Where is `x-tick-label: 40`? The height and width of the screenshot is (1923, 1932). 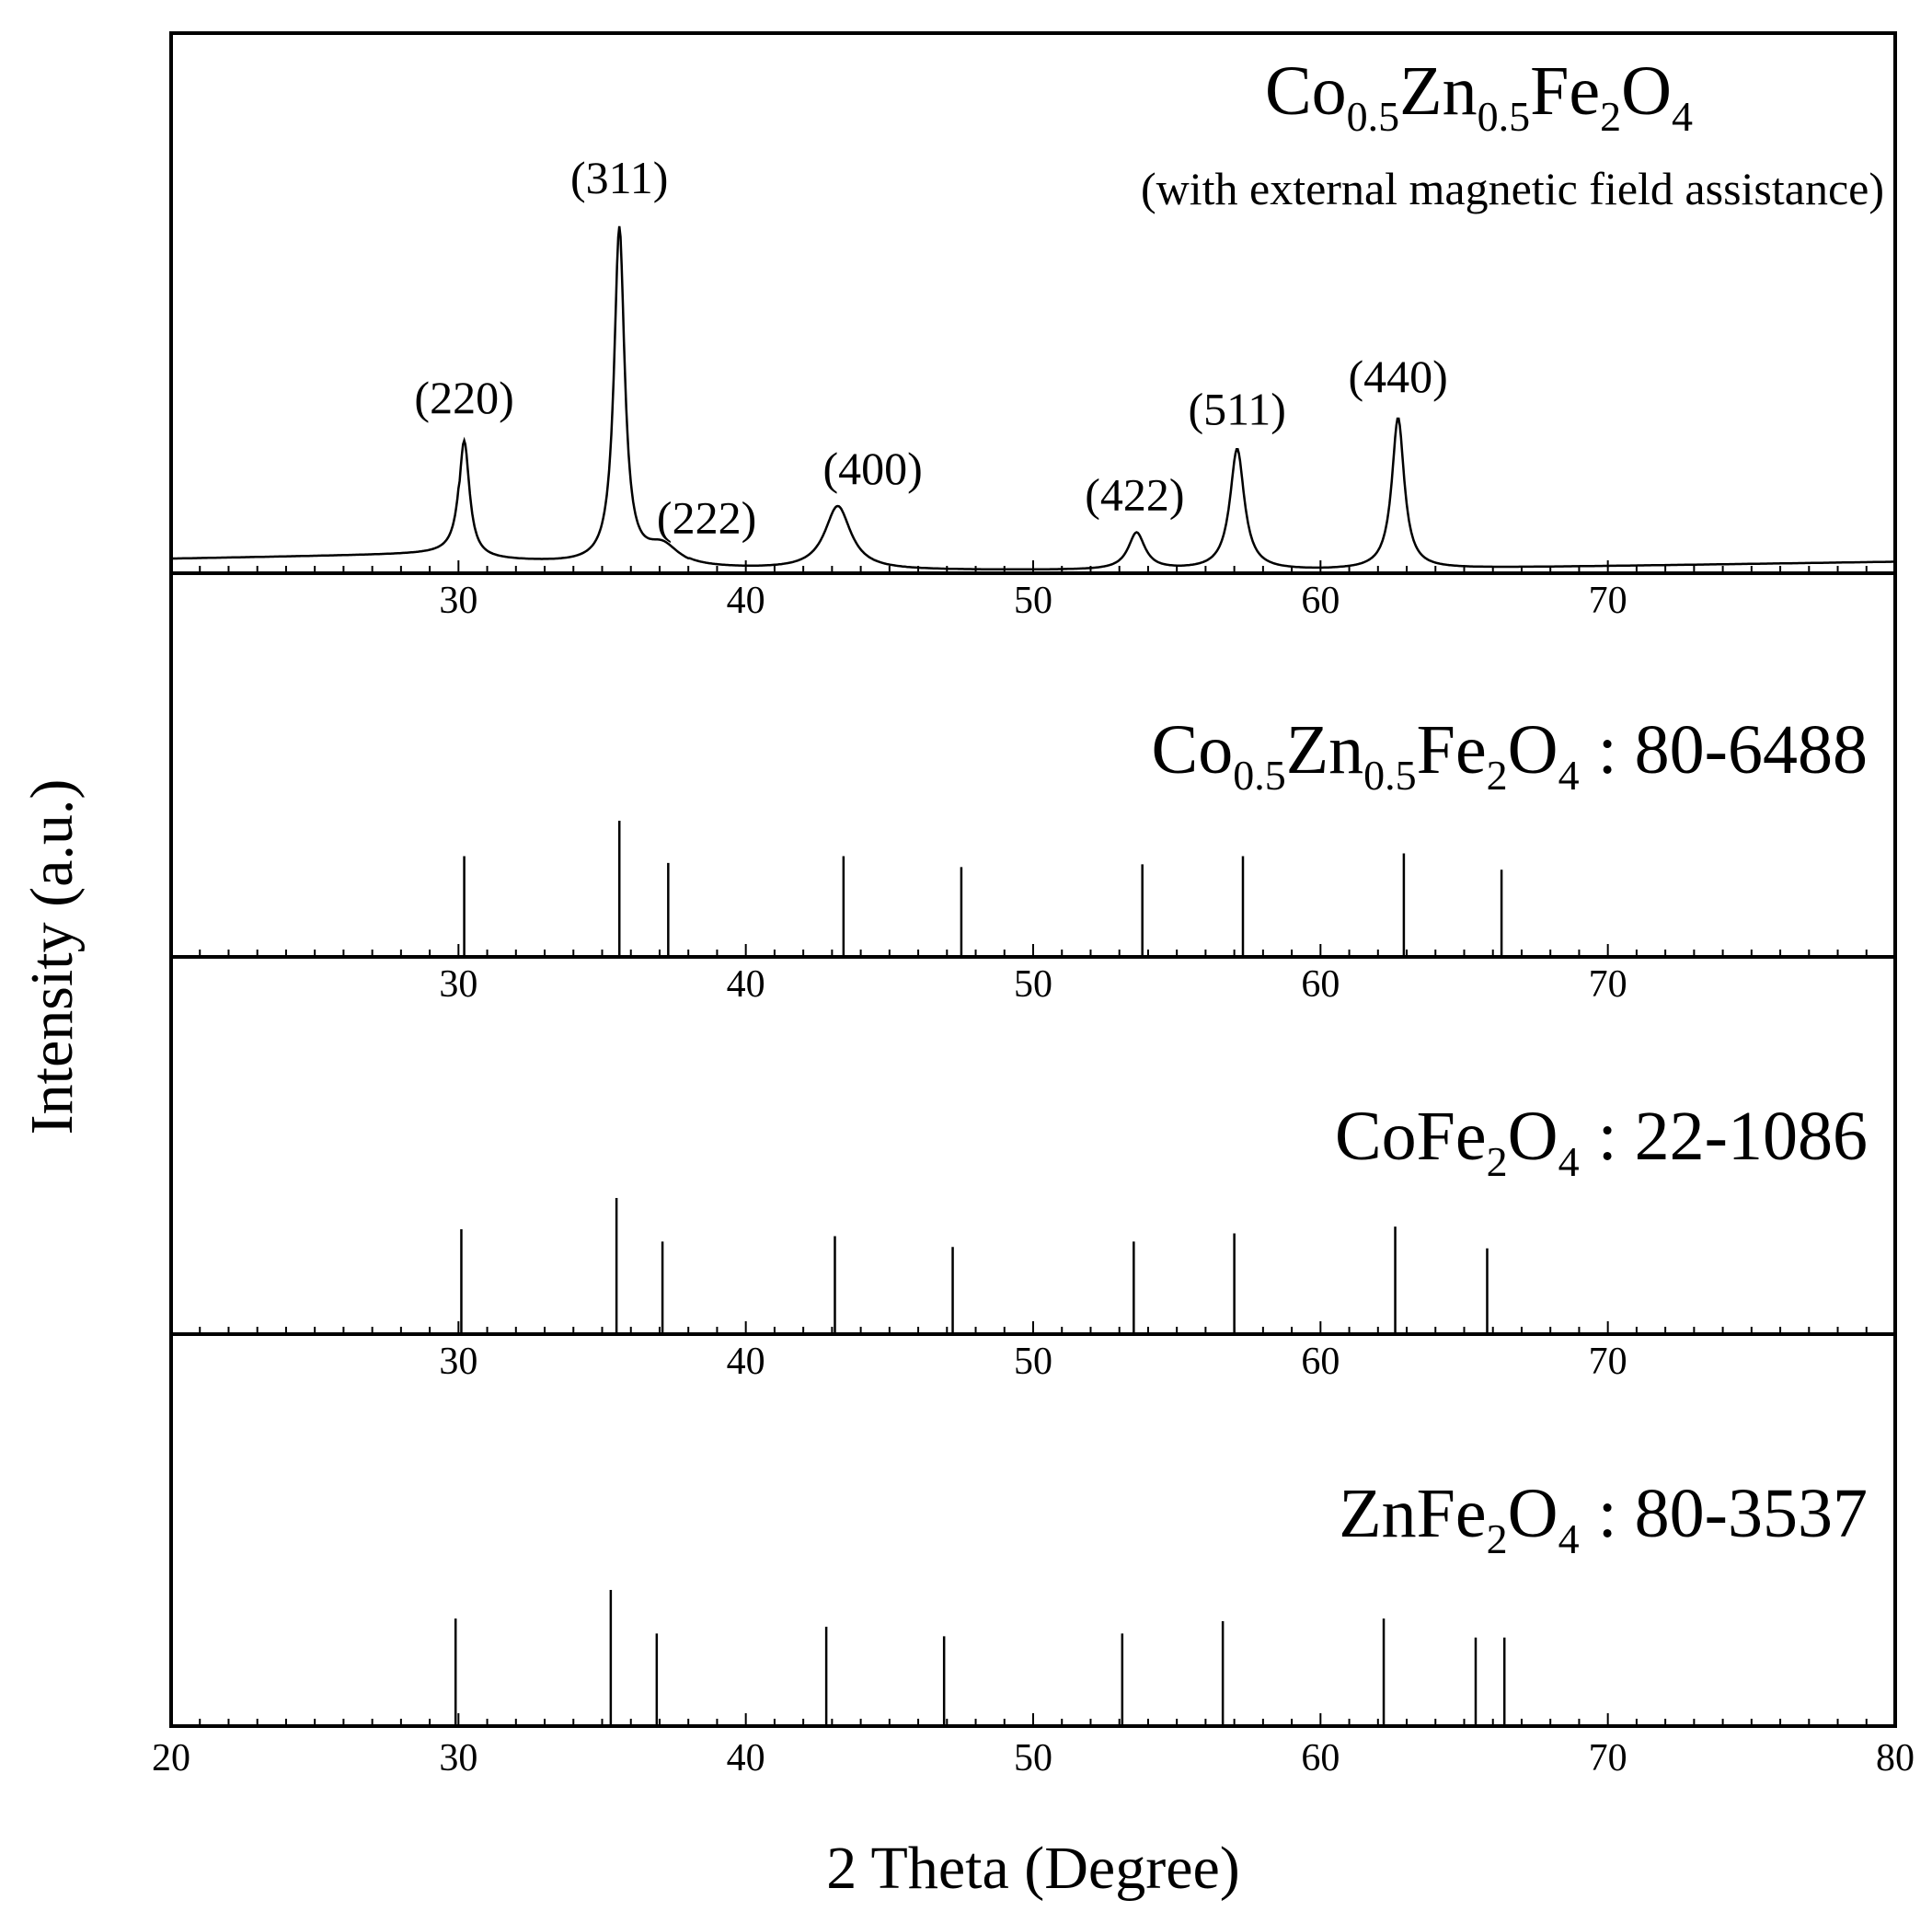
x-tick-label: 40 is located at coordinates (746, 1758).